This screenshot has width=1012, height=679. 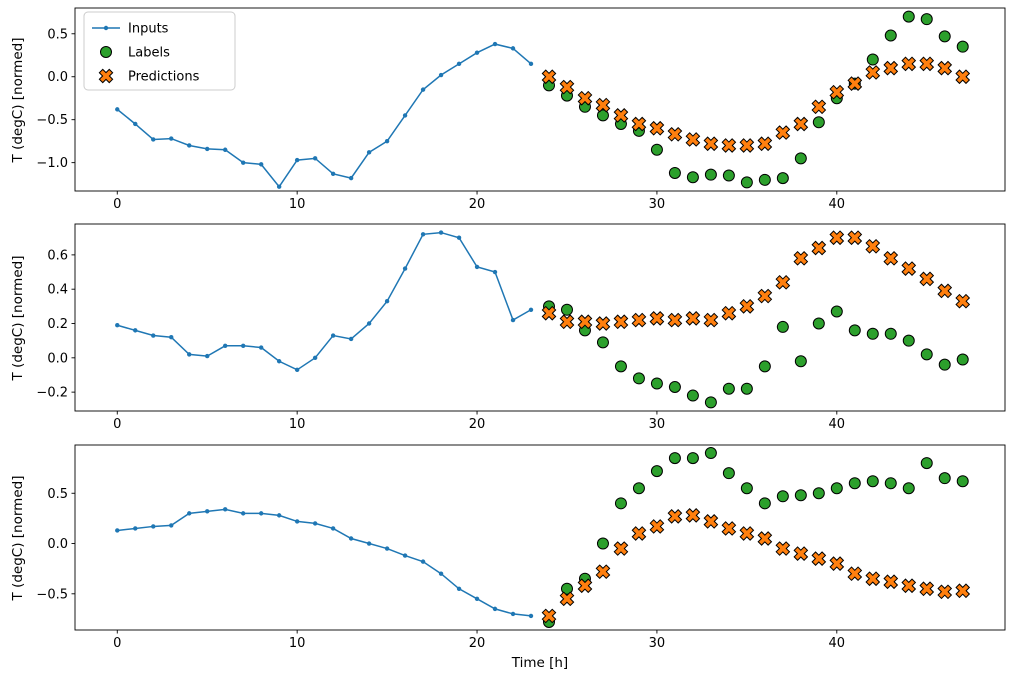 What do you see at coordinates (324, 562) in the screenshot?
I see `inputs-line` at bounding box center [324, 562].